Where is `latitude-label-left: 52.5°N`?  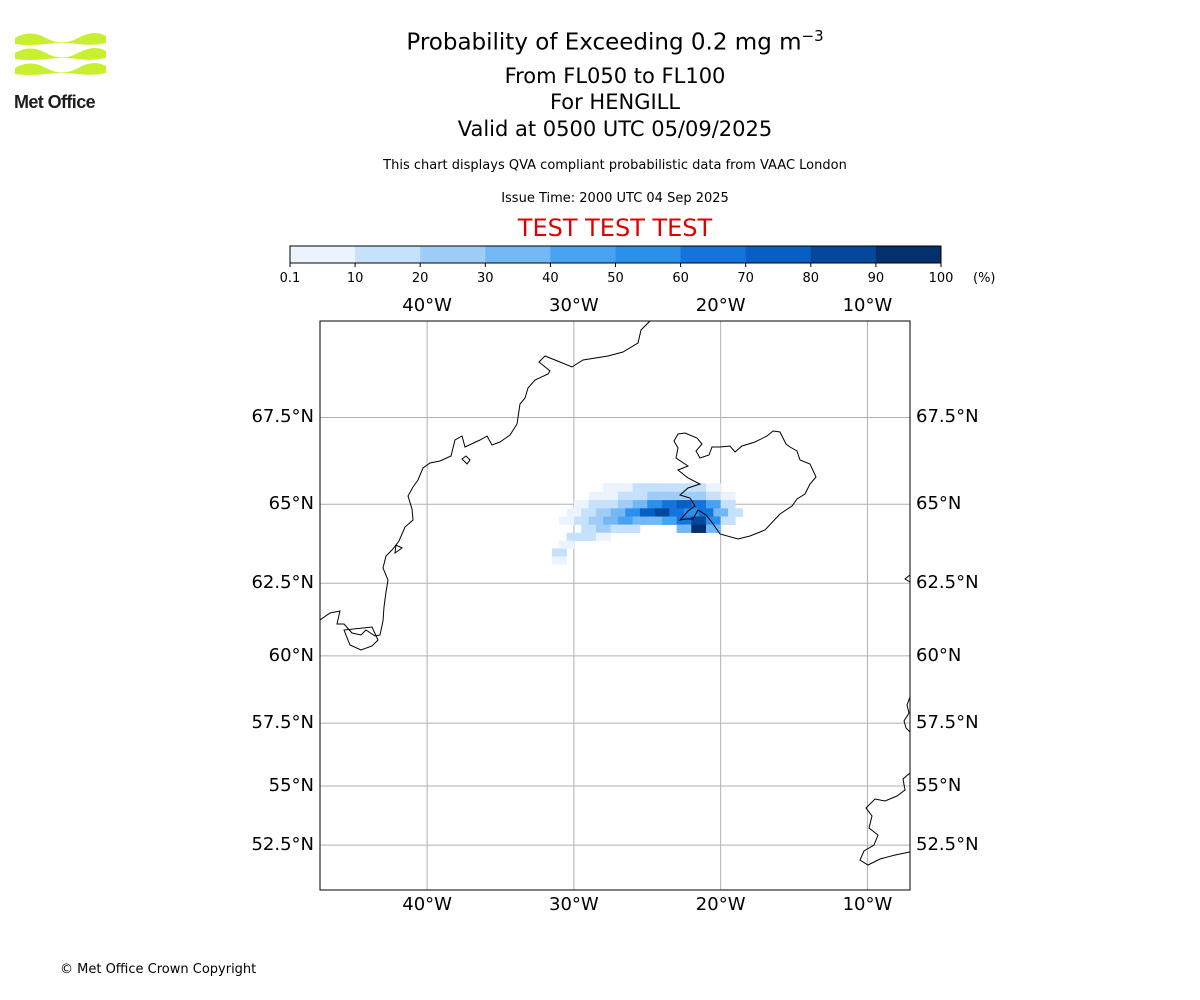
latitude-label-left: 52.5°N is located at coordinates (282, 845).